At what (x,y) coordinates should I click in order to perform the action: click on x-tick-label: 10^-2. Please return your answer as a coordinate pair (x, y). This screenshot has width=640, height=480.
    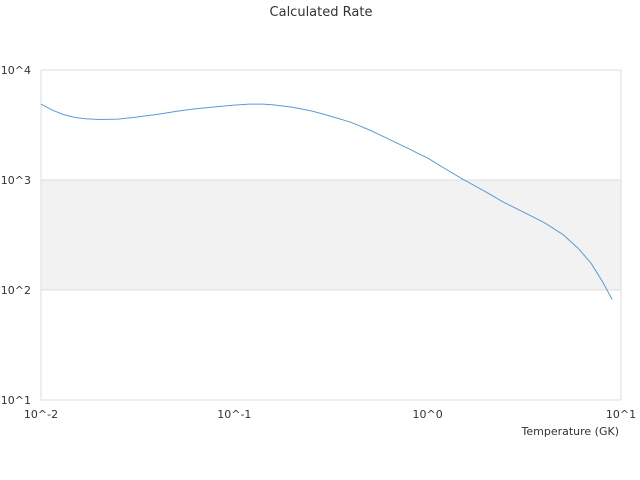
    Looking at the image, I should click on (41, 414).